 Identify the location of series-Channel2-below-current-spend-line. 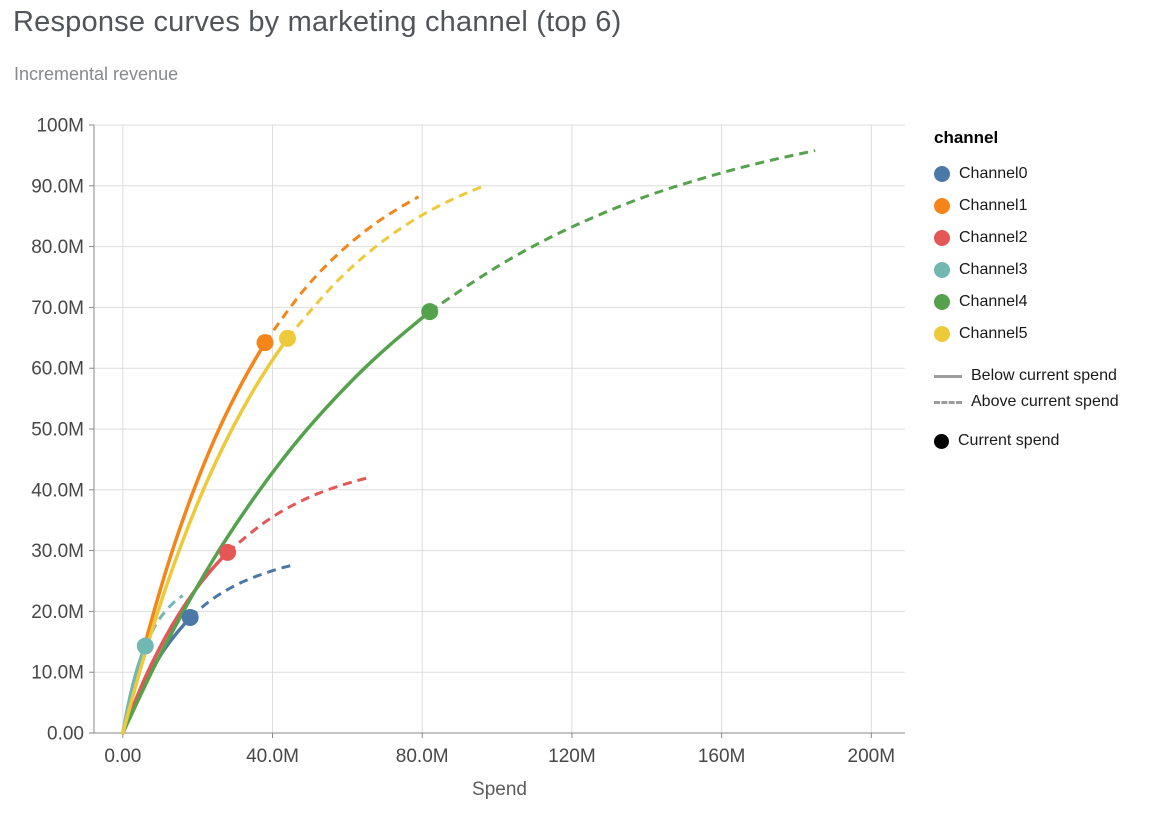
(175, 642).